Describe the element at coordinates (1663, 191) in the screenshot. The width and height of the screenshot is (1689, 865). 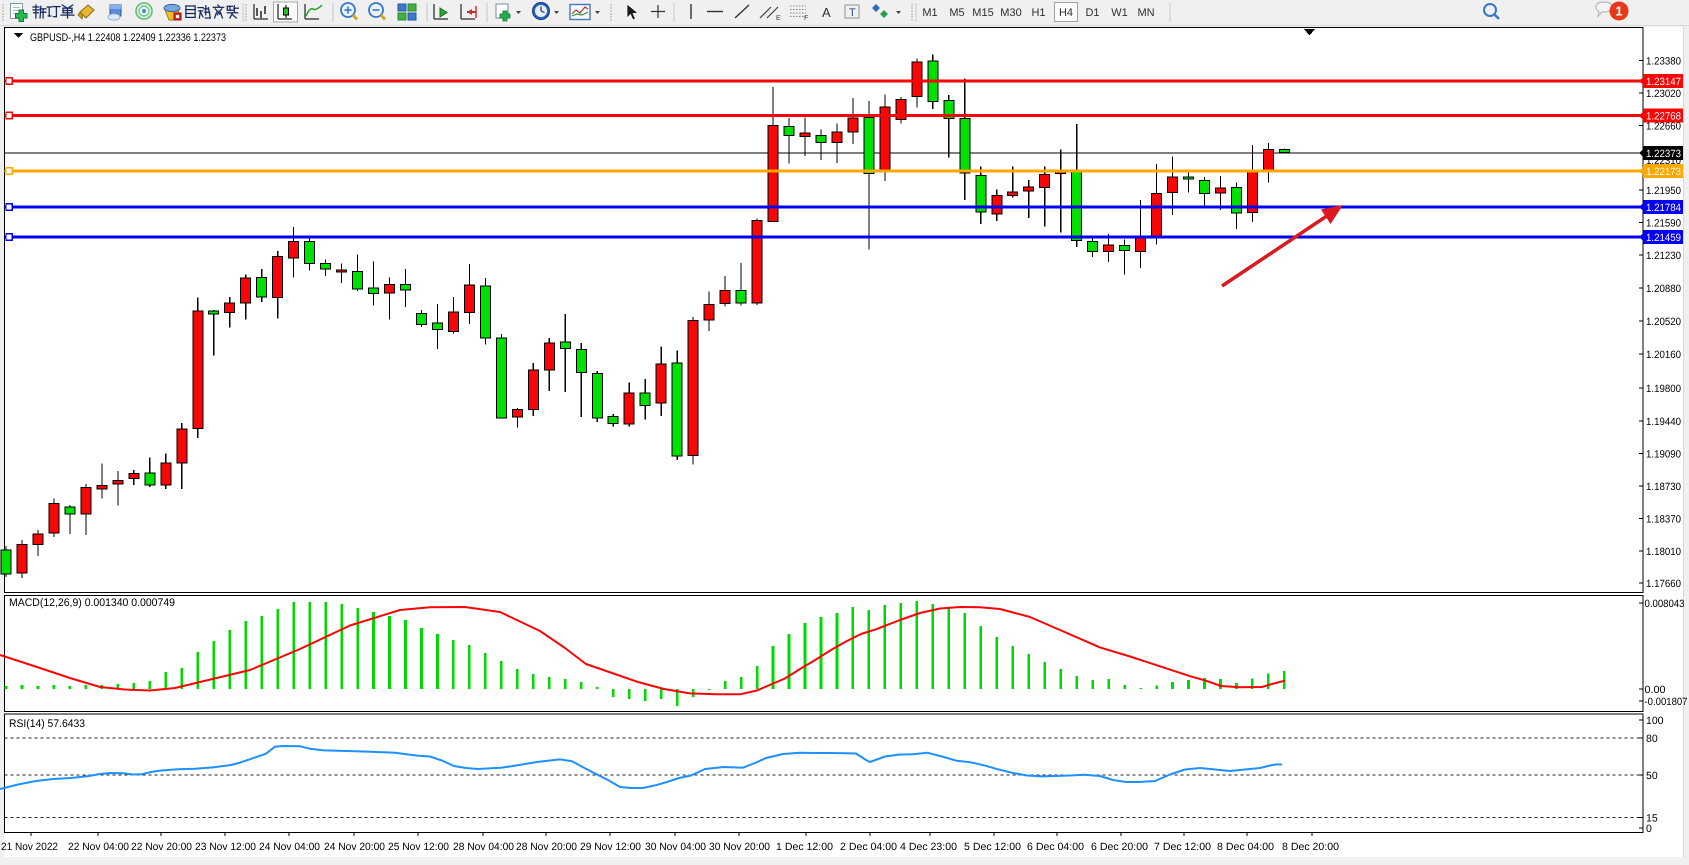
I see `svg-text: 1.21950` at that location.